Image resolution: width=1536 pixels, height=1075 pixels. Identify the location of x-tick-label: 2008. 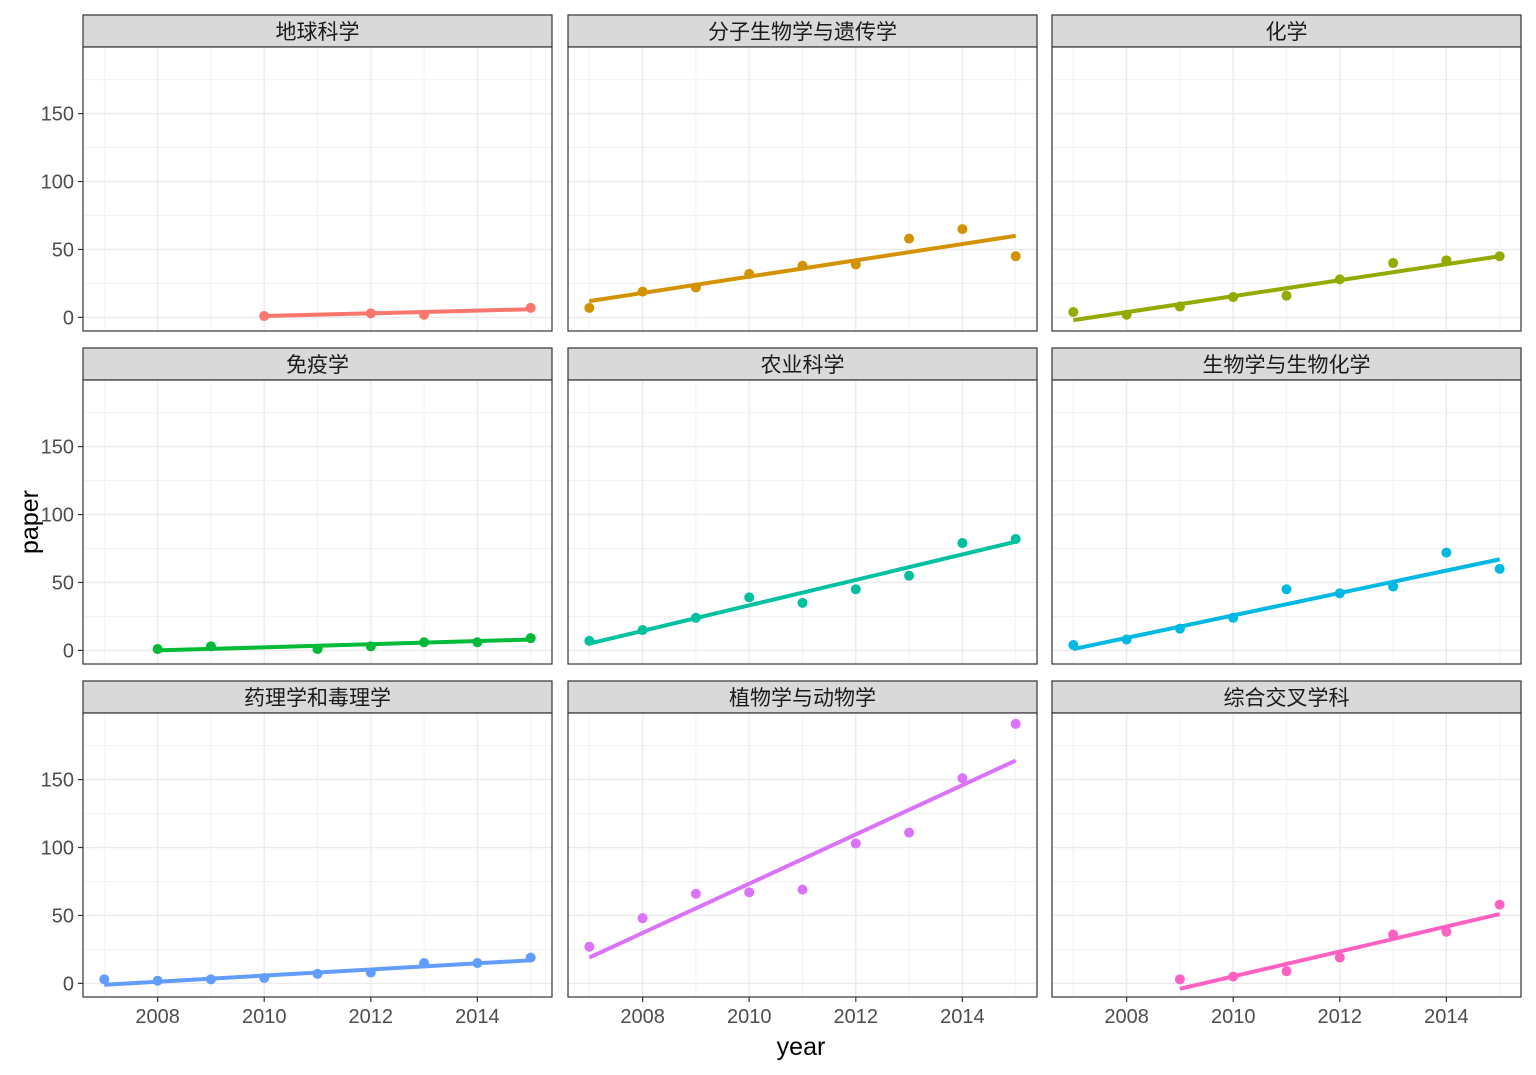
(157, 1017).